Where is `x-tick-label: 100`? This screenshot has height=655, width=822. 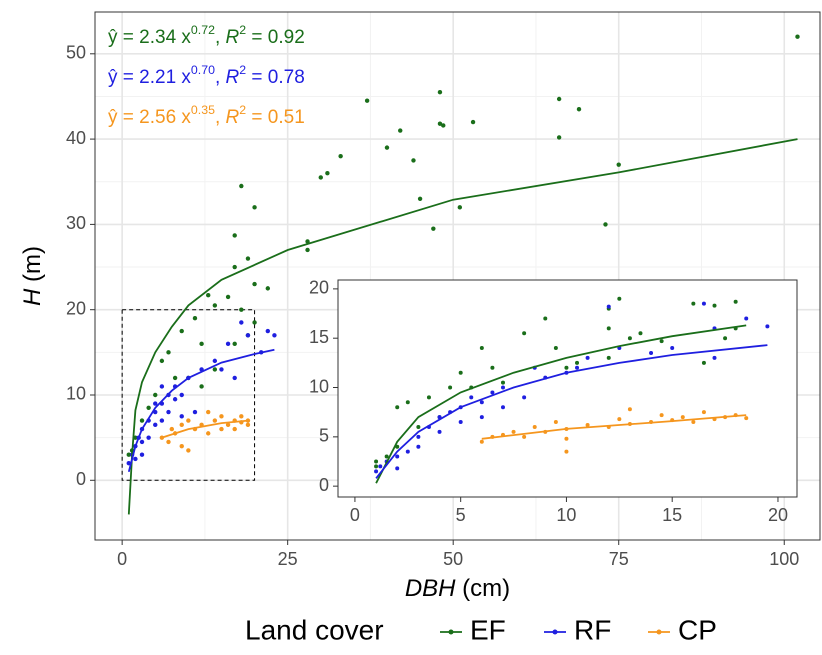 x-tick-label: 100 is located at coordinates (784, 559).